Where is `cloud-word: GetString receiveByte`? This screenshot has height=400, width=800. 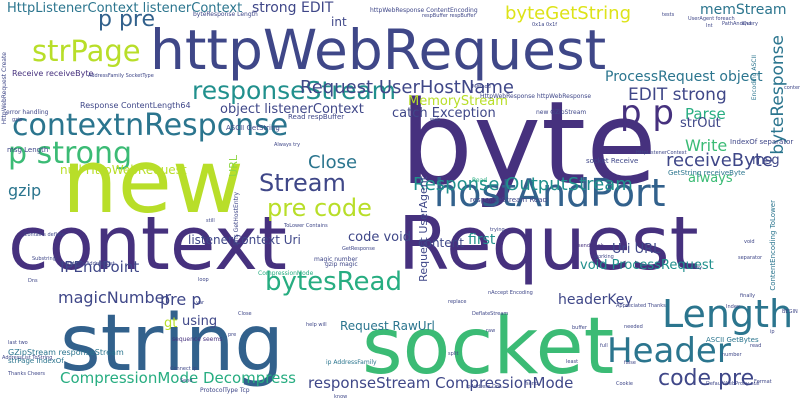 cloud-word: GetString receiveByte is located at coordinates (707, 173).